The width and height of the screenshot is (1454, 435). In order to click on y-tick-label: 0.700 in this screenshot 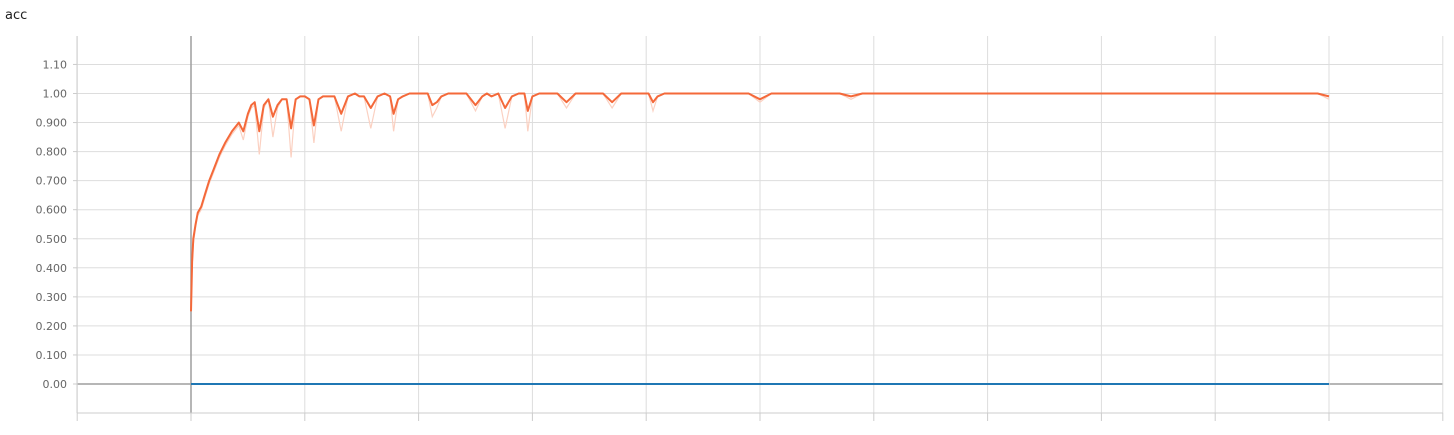, I will do `click(52, 181)`.